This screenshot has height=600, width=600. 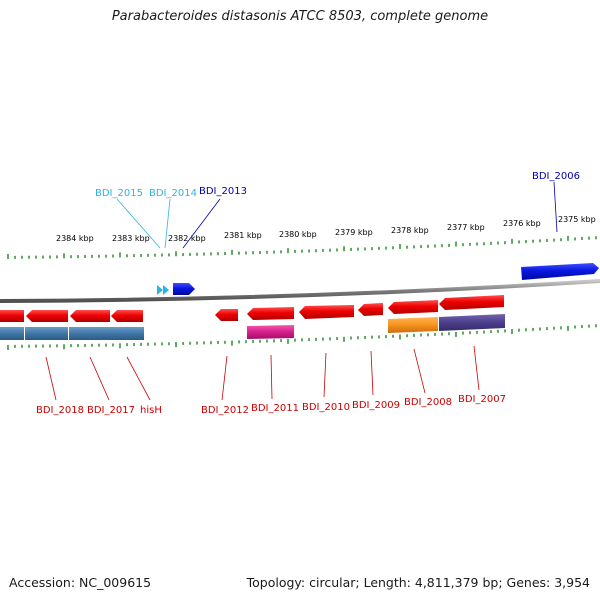 I want to click on scale-label: 2382 kbp, so click(x=187, y=238).